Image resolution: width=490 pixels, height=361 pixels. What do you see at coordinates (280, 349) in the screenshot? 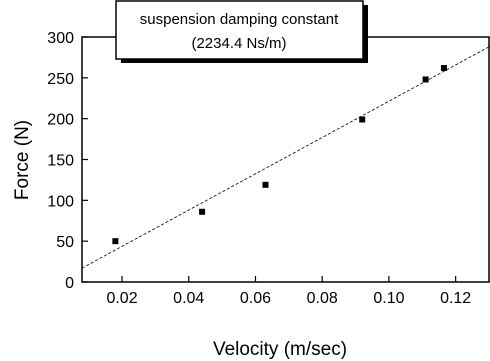
I see `x-axis-title: Velocity (m/sec)` at bounding box center [280, 349].